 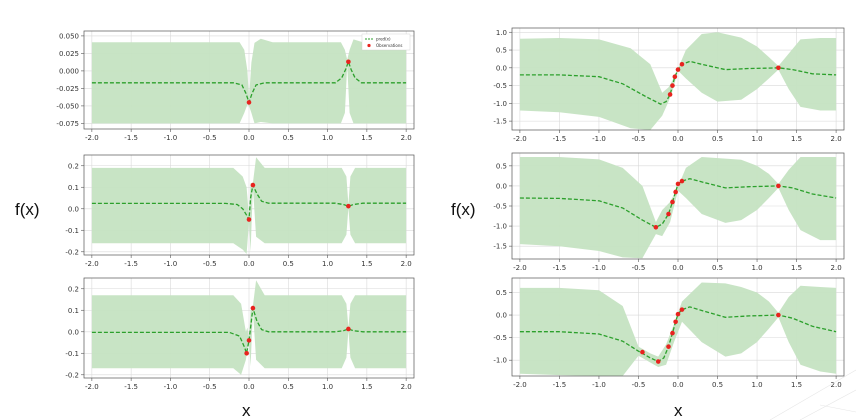 What do you see at coordinates (389, 45) in the screenshot?
I see `legend-entry-observations: Observations` at bounding box center [389, 45].